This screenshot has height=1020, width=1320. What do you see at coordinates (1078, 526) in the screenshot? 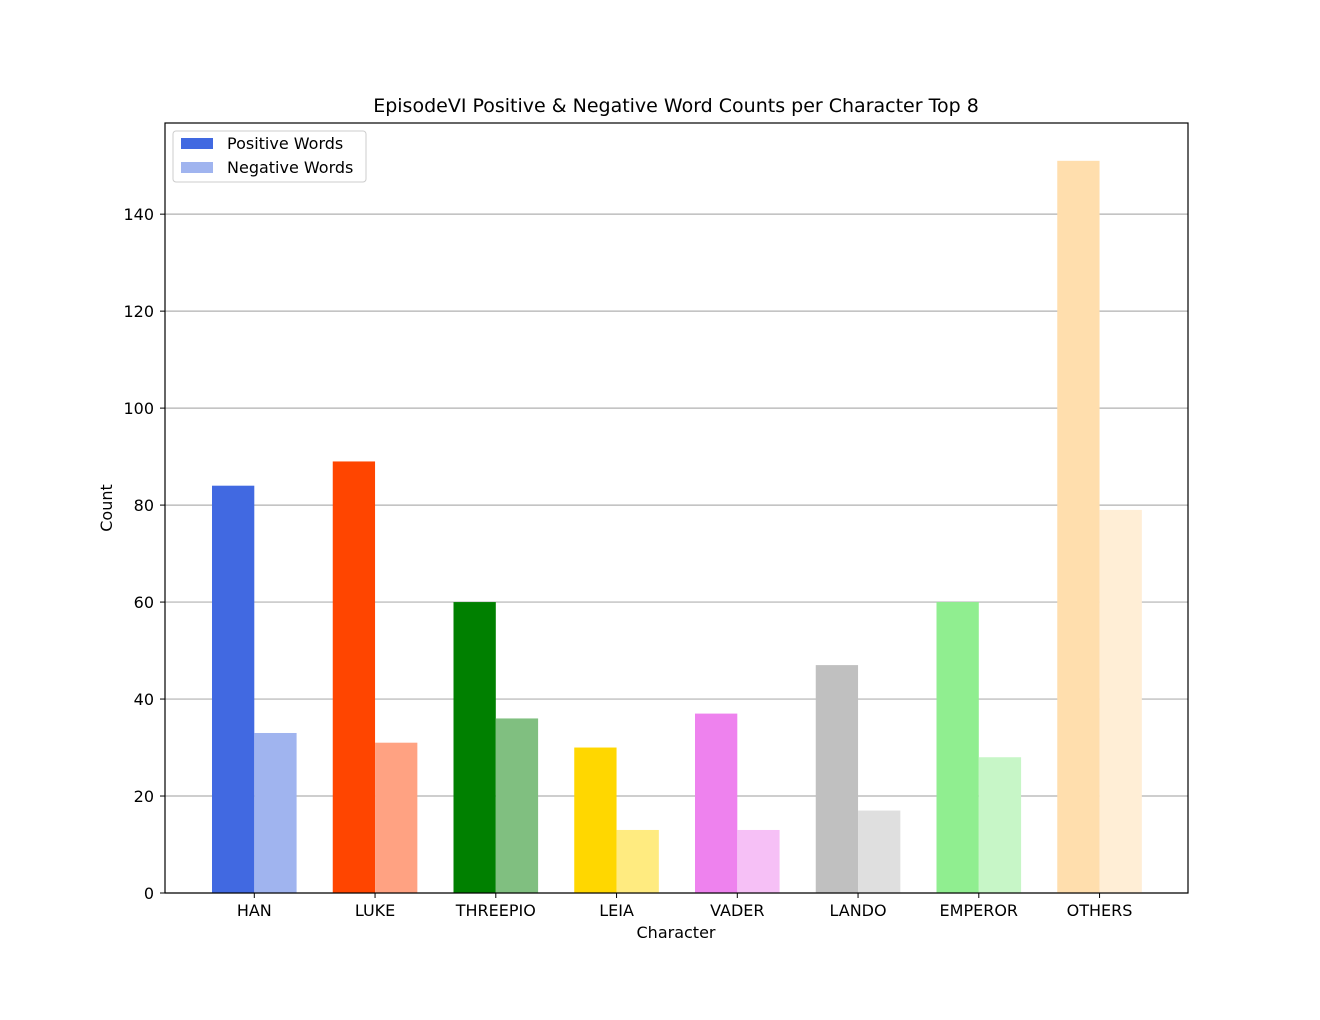
I see `bar-others-positive` at bounding box center [1078, 526].